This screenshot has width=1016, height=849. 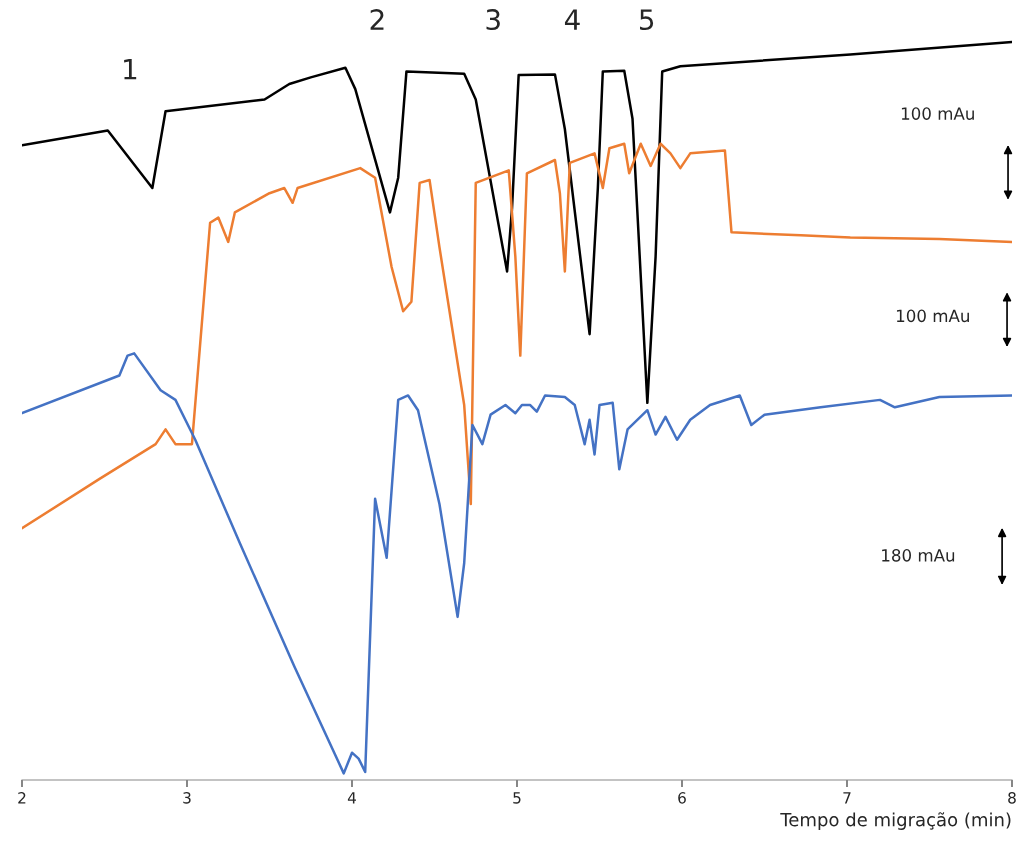 I want to click on text: 4, so click(x=572, y=19).